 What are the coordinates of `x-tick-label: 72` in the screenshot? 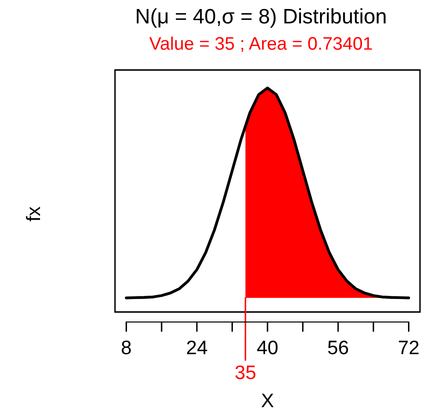 It's located at (408, 347).